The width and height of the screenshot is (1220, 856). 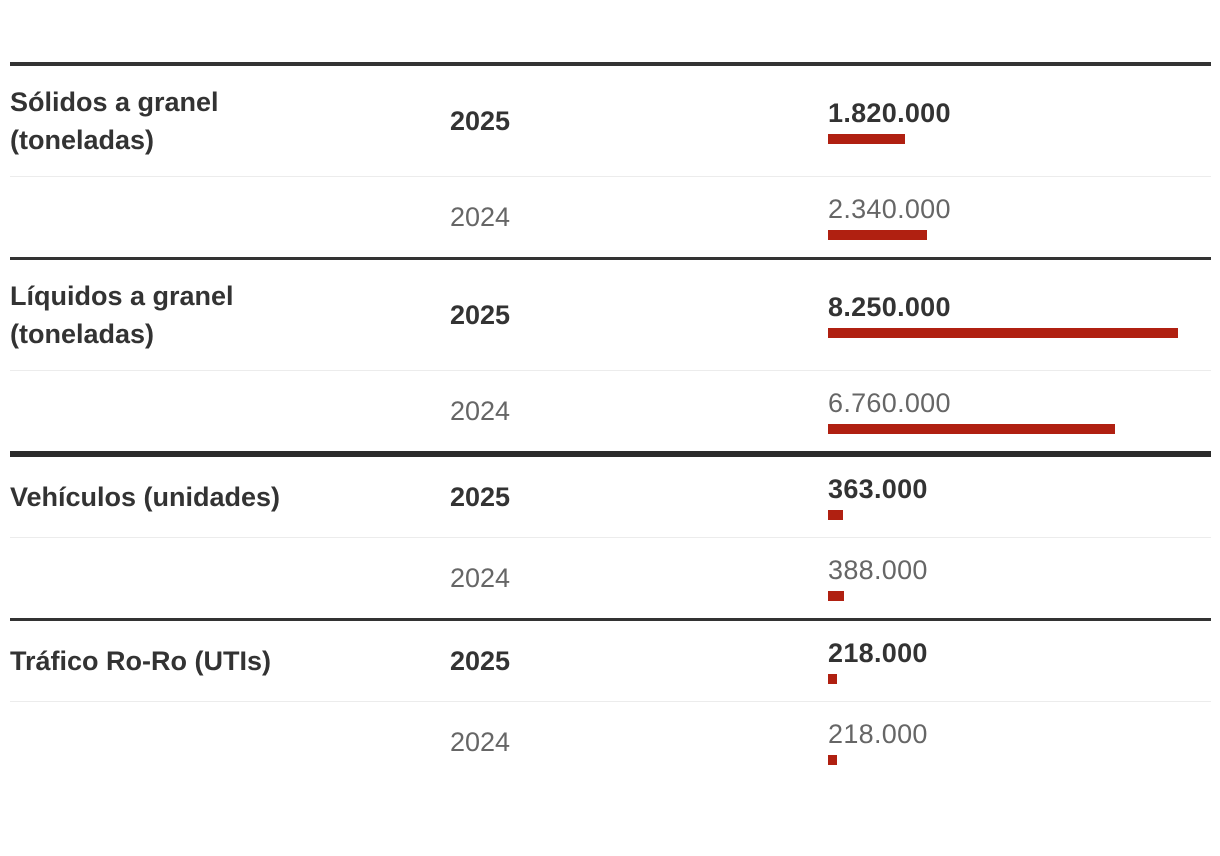 I want to click on category-label: Vehículos (unidades), so click(x=230, y=497).